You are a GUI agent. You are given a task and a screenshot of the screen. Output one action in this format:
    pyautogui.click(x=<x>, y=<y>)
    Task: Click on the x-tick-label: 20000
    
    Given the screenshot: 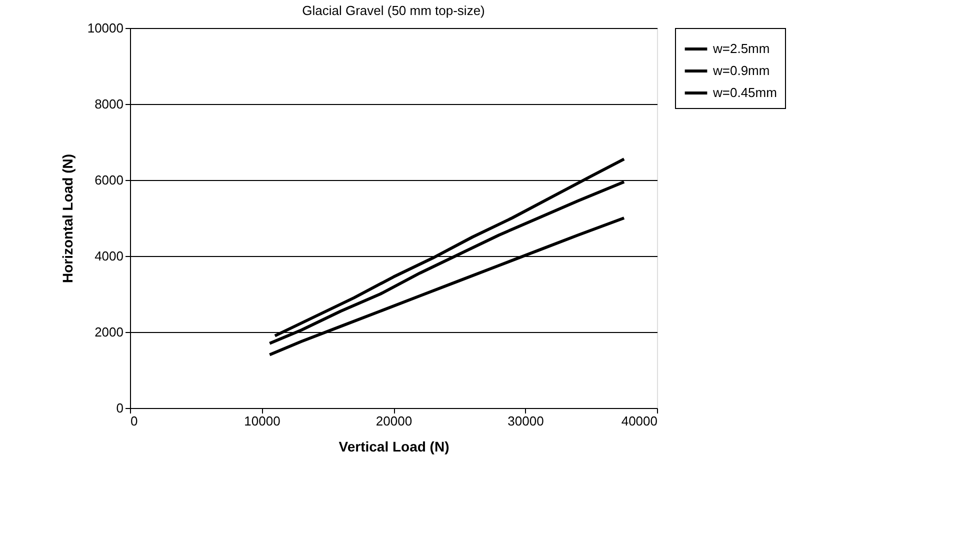 What is the action you would take?
    pyautogui.click(x=394, y=421)
    